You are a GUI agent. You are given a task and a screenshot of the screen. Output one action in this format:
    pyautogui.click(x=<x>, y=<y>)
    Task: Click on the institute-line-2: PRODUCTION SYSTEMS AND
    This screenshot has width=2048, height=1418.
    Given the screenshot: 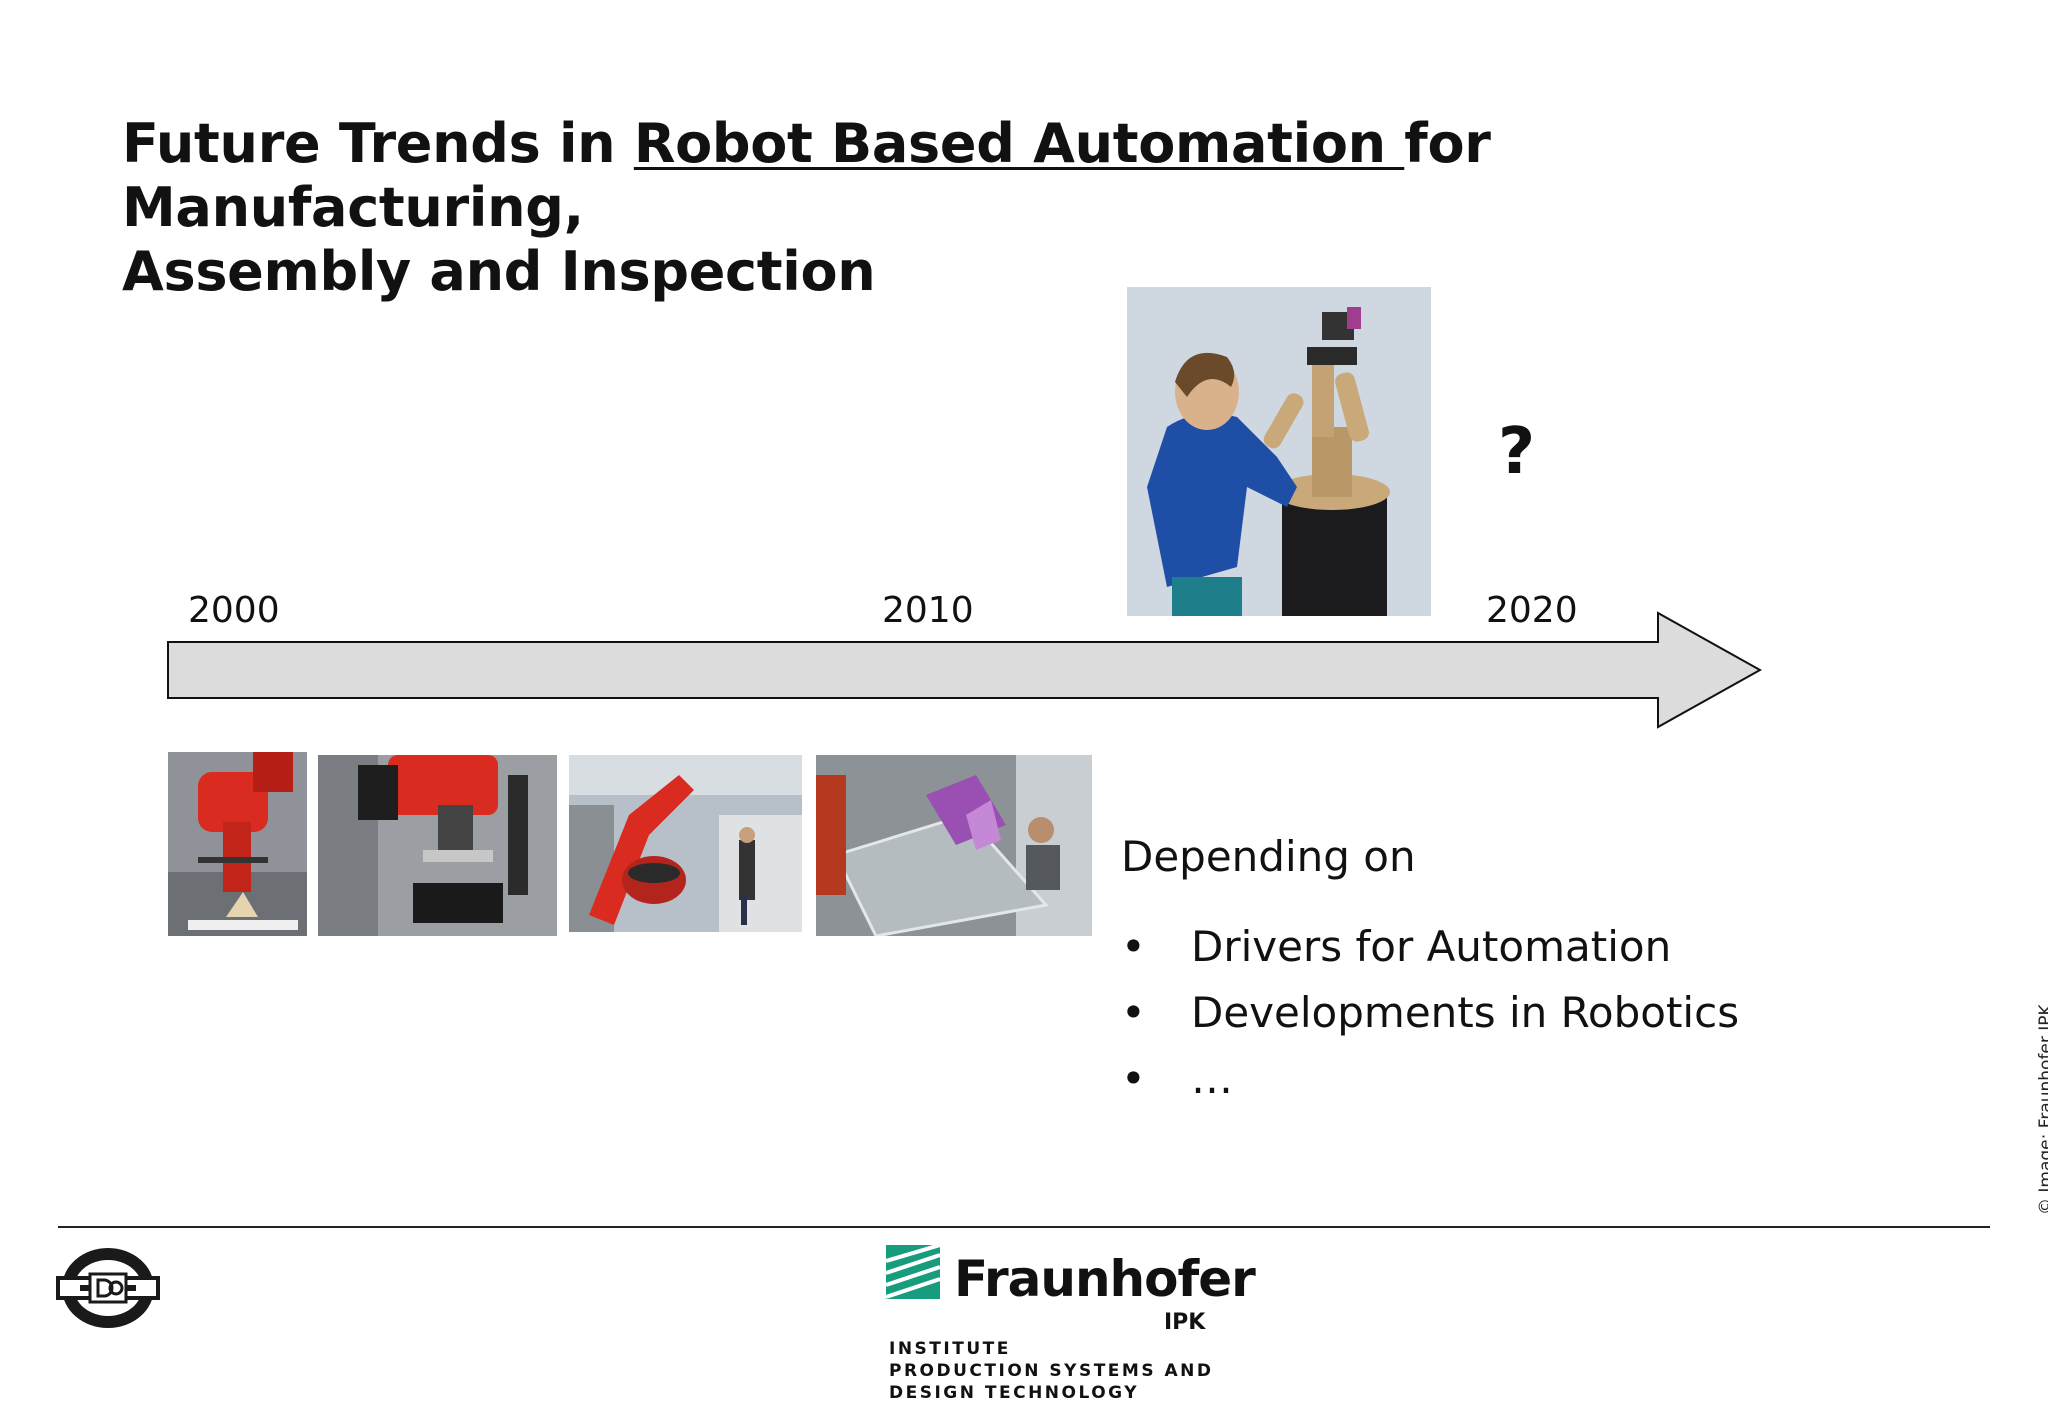 What is the action you would take?
    pyautogui.click(x=1051, y=1371)
    